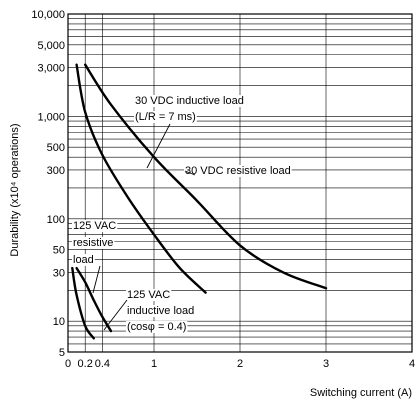 Image resolution: width=417 pixels, height=402 pixels. I want to click on annotation-leaders, so click(144, 227).